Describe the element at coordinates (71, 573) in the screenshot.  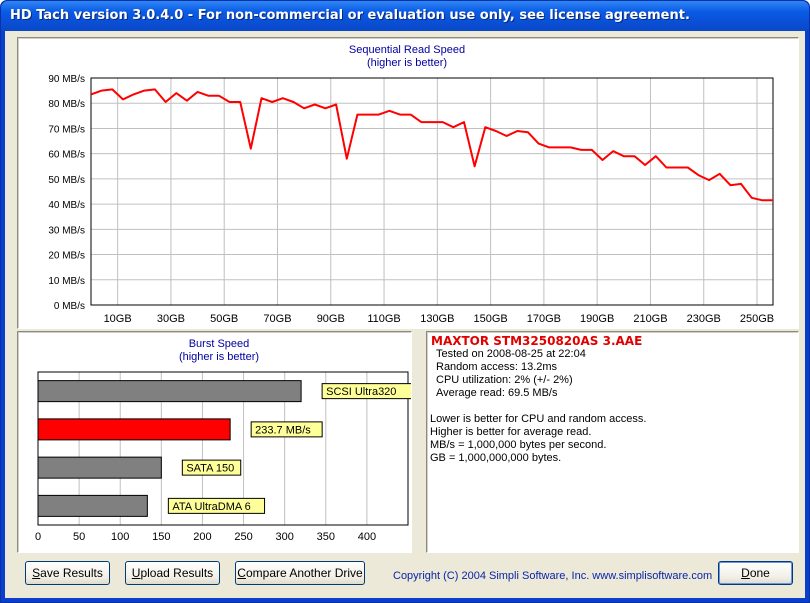
I see `save-results-label: ave Results` at that location.